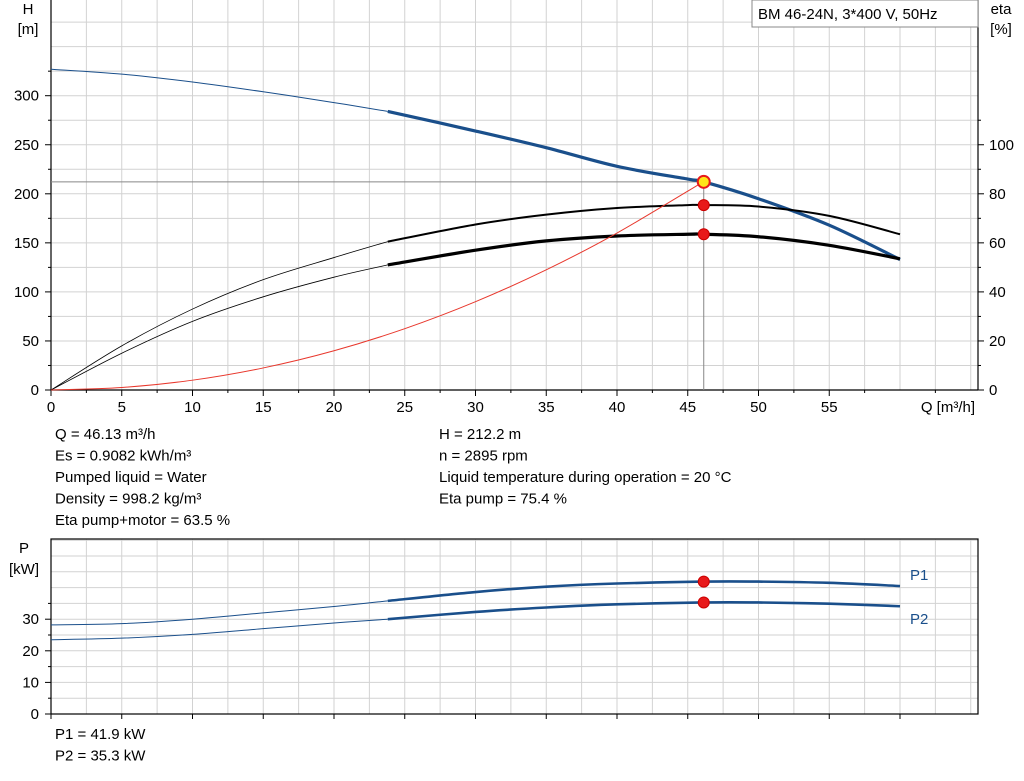 Image resolution: width=1024 pixels, height=781 pixels. What do you see at coordinates (703, 602) in the screenshot?
I see `op-marker-p2` at bounding box center [703, 602].